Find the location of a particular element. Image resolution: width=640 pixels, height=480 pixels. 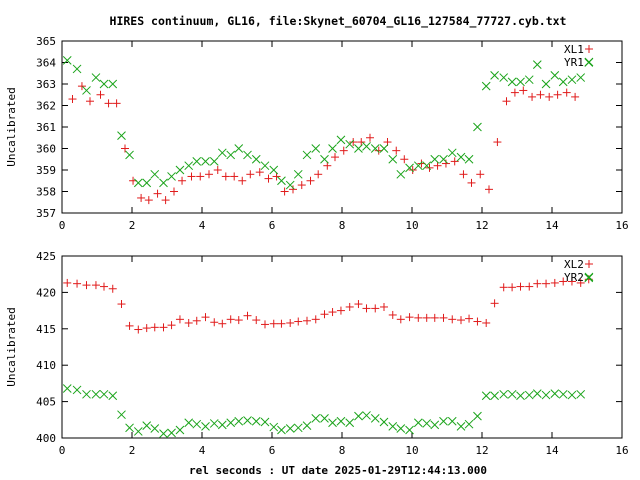

bottom-y-tick-label: 400 is located at coordinates (46, 438).